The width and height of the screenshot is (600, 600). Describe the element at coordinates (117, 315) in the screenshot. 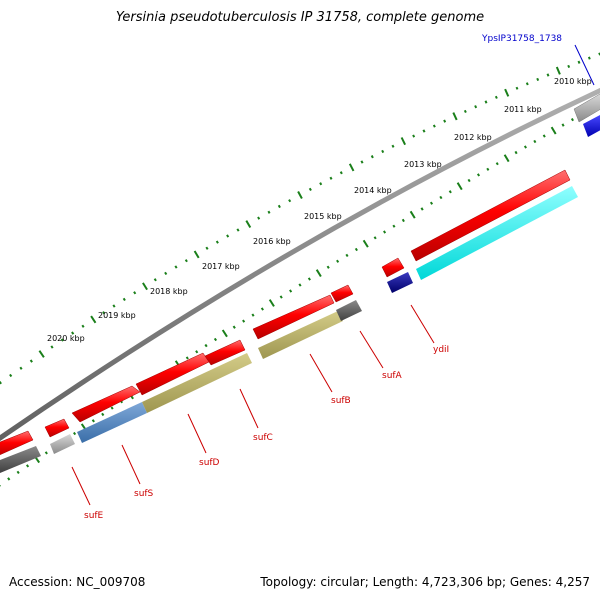

I see `kbp-label-2019: 2019 kbp` at that location.